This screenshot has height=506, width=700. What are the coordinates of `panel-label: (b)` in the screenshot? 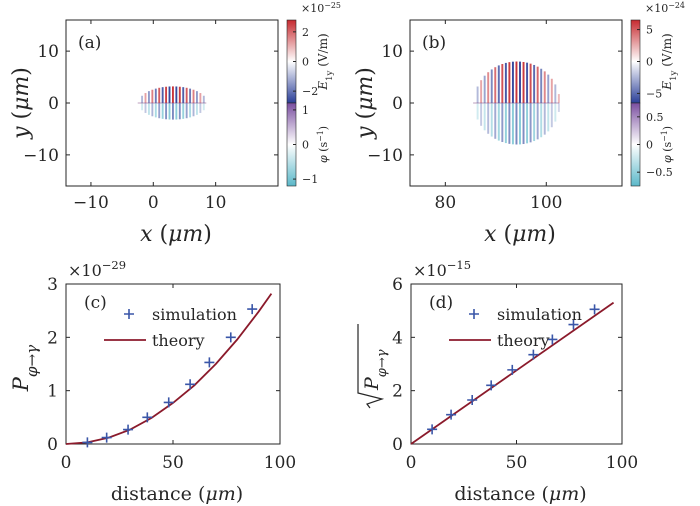 It's located at (434, 43).